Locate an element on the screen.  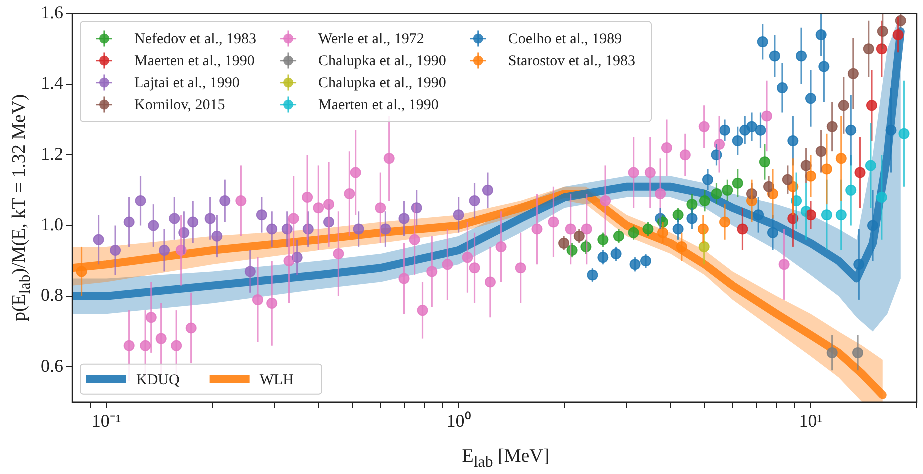
y-tick-label: 1.4 is located at coordinates (52, 83).